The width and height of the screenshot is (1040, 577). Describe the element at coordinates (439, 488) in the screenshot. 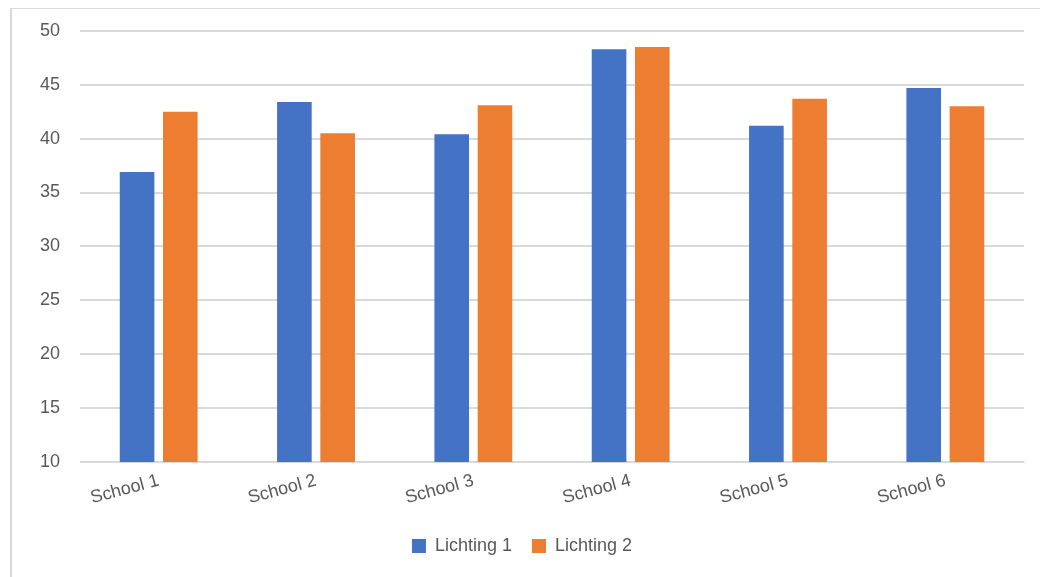

I see `x-tick-label: School 3` at that location.